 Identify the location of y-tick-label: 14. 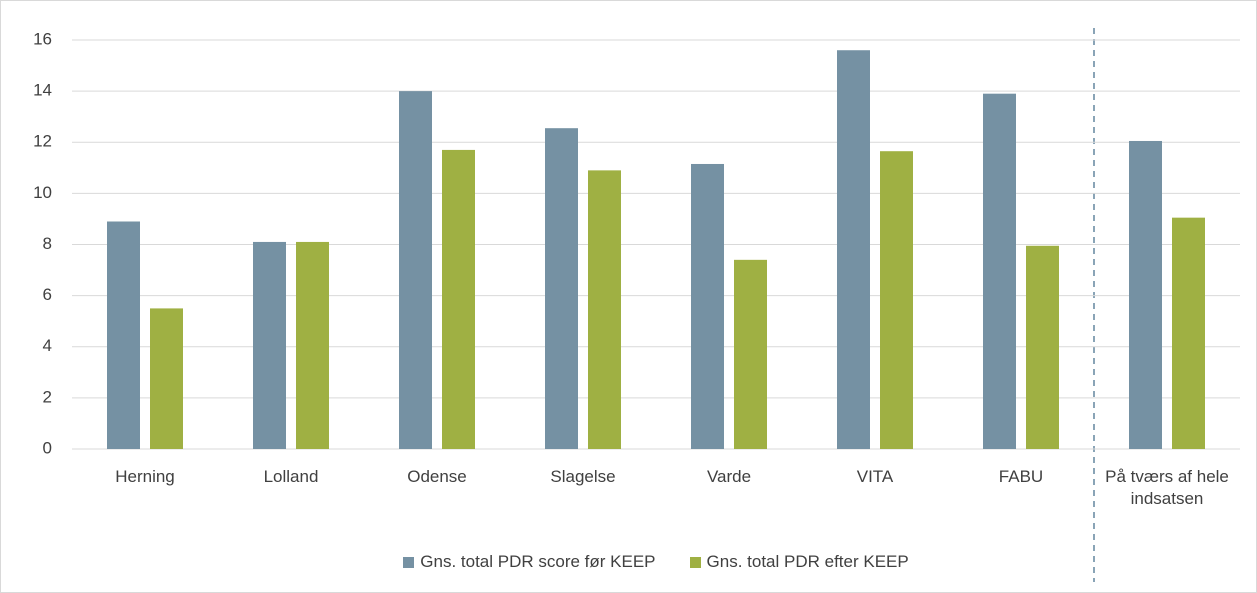
(42, 90).